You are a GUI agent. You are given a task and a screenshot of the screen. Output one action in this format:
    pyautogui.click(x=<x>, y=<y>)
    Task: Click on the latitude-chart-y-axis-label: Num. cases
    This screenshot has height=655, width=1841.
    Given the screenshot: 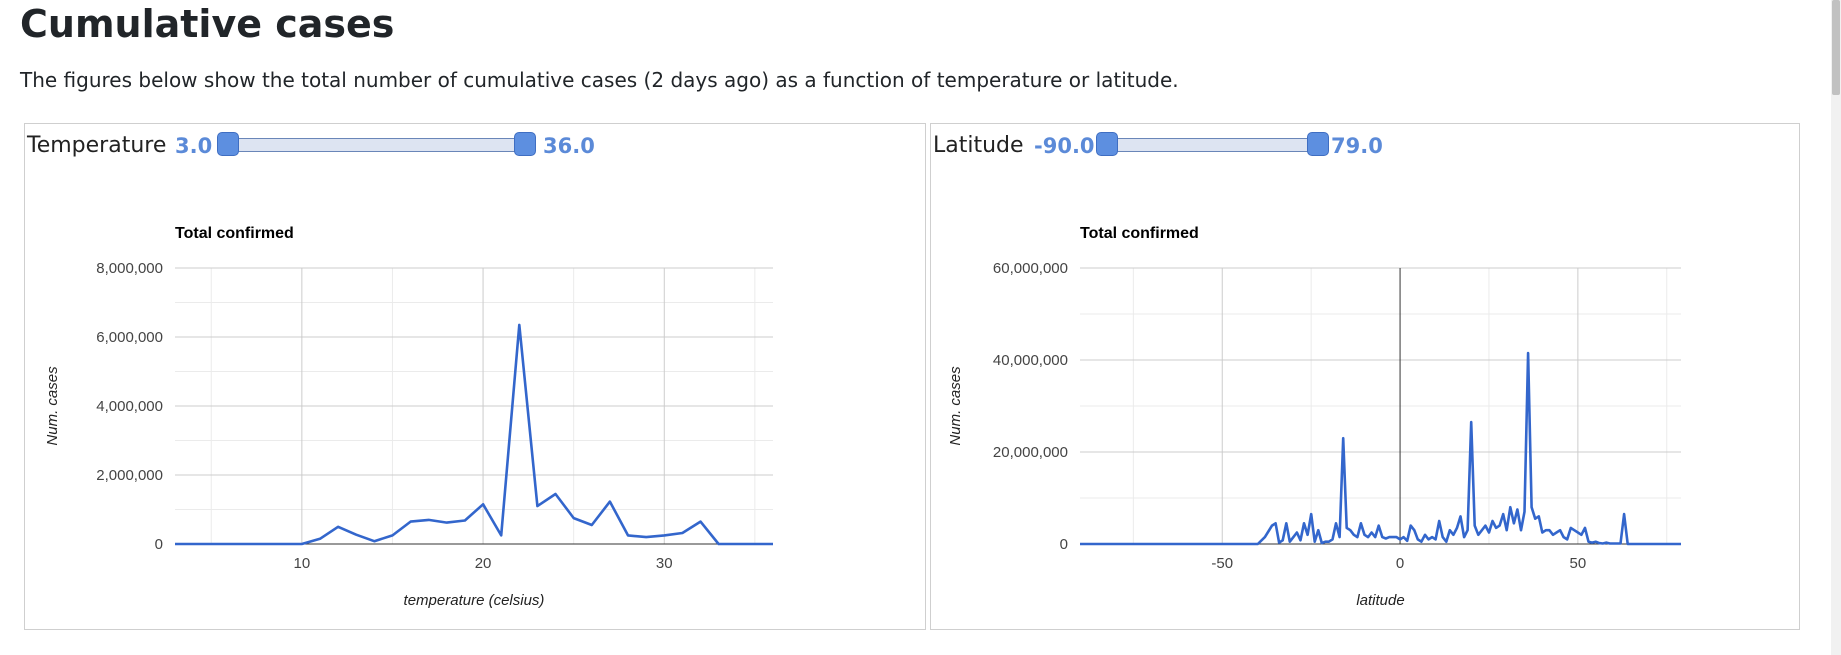 What is the action you would take?
    pyautogui.click(x=955, y=406)
    